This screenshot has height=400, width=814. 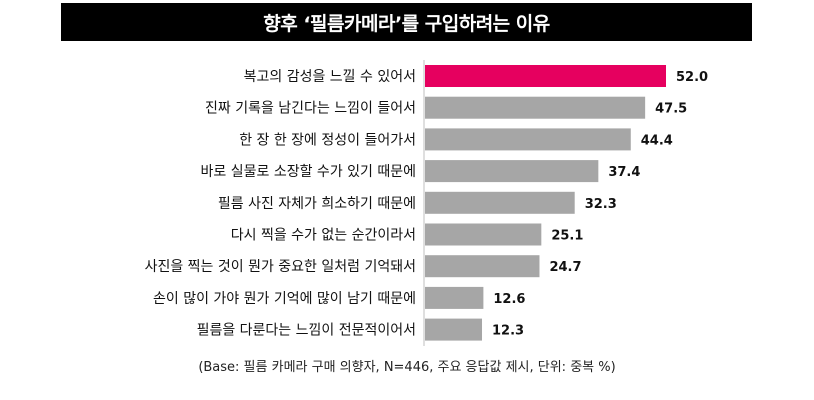 I want to click on value-label: 12.3, so click(x=508, y=331).